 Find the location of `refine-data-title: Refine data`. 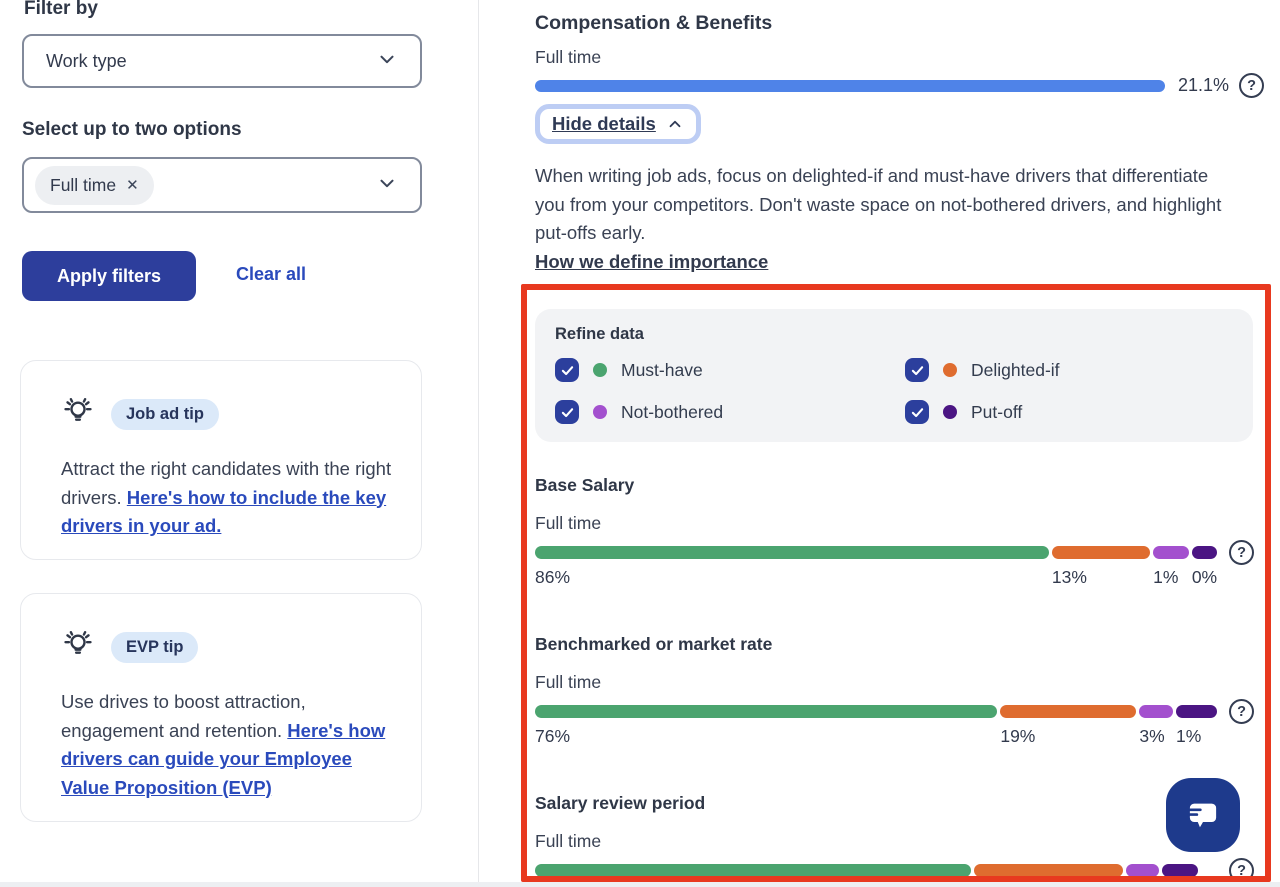

refine-data-title: Refine data is located at coordinates (599, 334).